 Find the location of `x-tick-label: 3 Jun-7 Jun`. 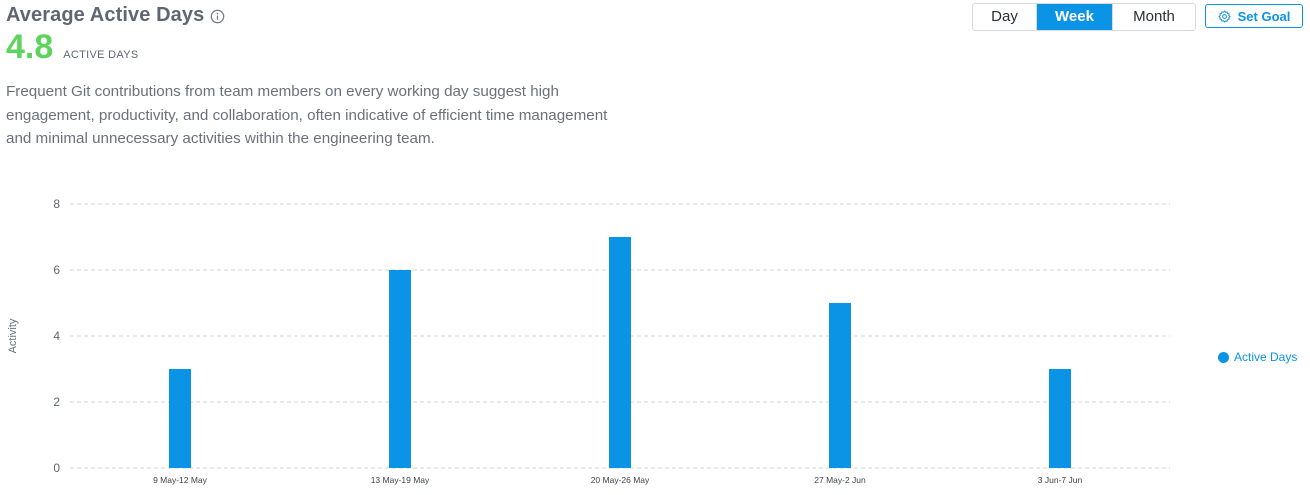

x-tick-label: 3 Jun-7 Jun is located at coordinates (1060, 480).